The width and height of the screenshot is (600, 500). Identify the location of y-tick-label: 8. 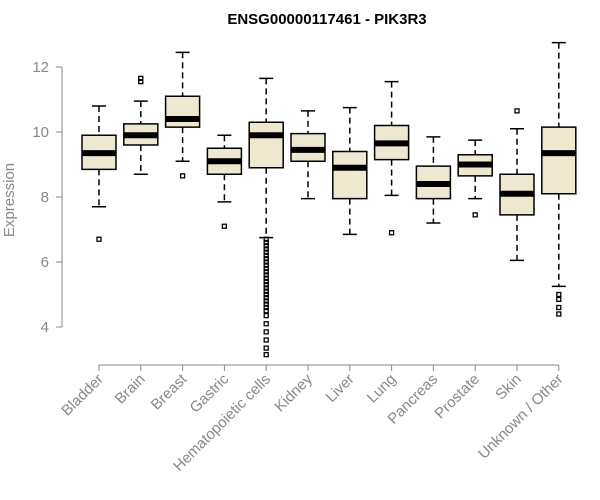
(45, 197).